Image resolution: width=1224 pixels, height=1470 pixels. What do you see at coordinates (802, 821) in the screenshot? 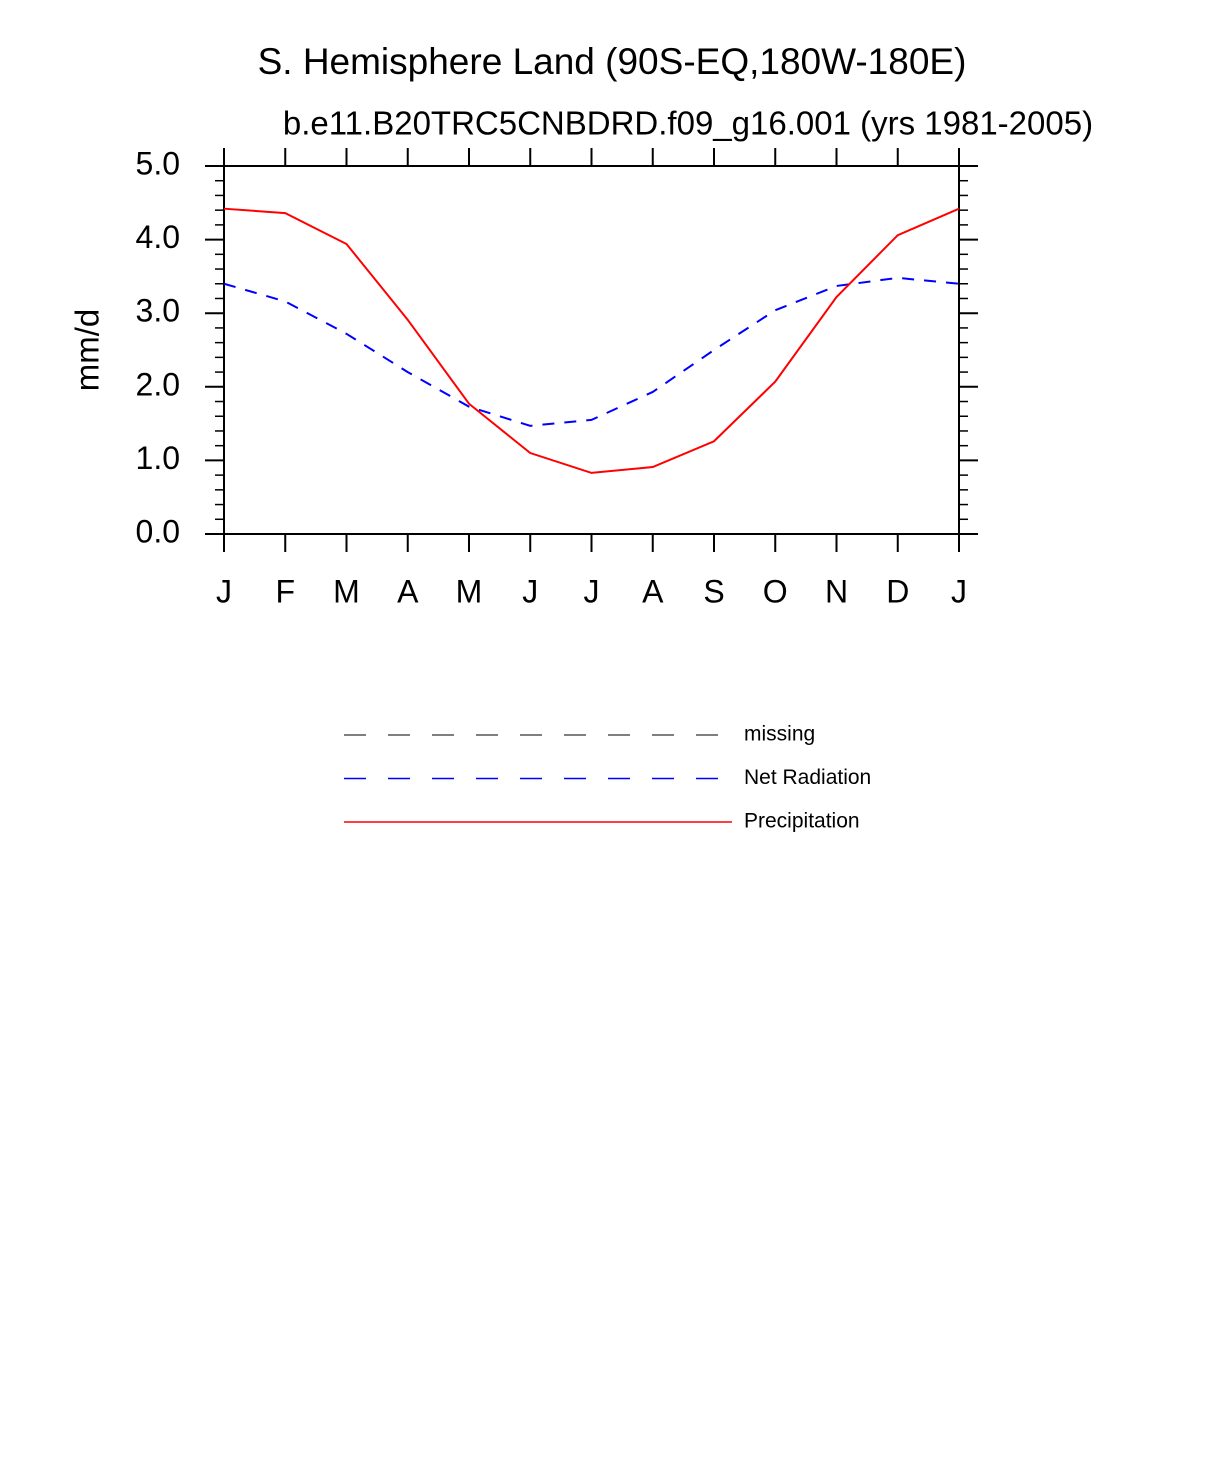
I see `legend-label: Precipitation` at bounding box center [802, 821].